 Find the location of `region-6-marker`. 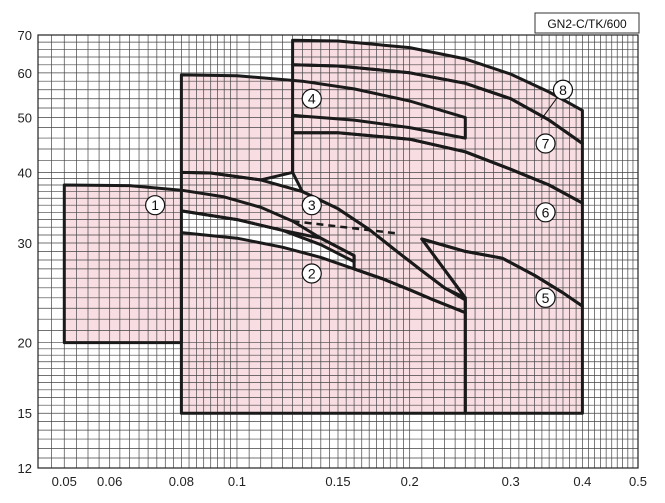

region-6-marker is located at coordinates (545, 212).